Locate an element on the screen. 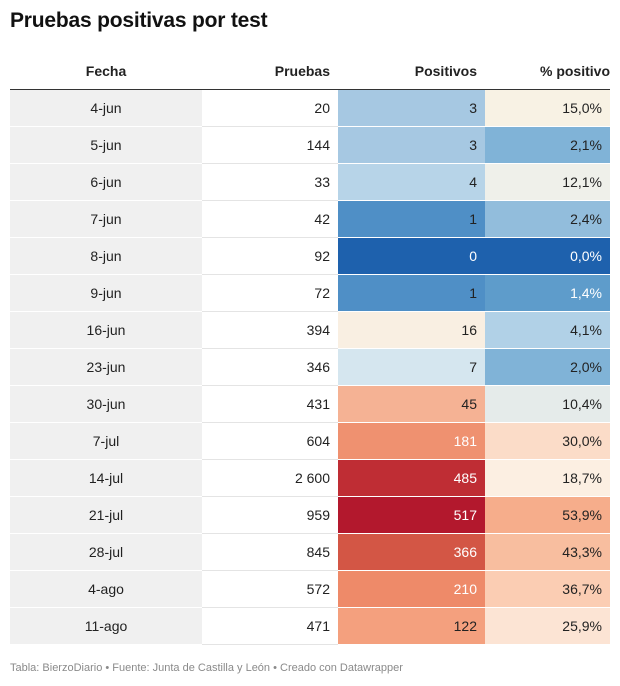  table-row: 21-jul 959 517 53,9% is located at coordinates (310, 515).